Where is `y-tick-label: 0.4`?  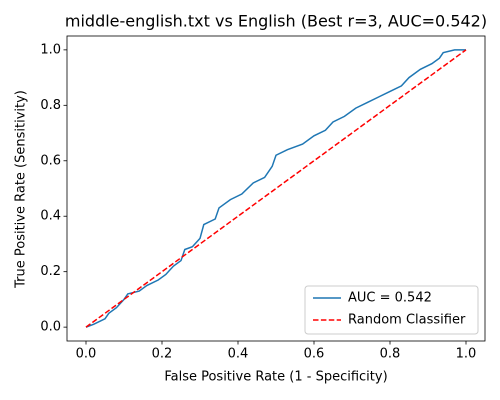
y-tick-label: 0.4 is located at coordinates (50, 216).